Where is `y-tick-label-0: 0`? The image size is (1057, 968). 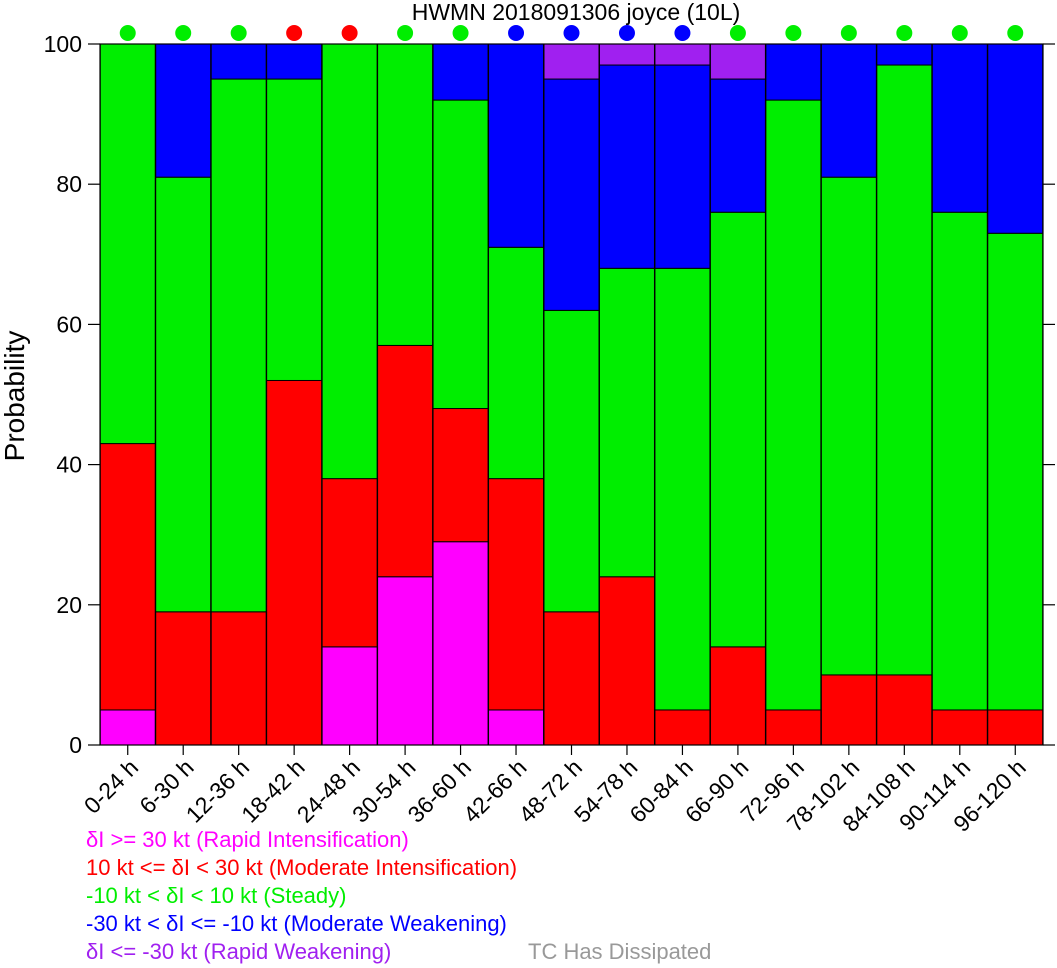
y-tick-label-0: 0 is located at coordinates (75, 745).